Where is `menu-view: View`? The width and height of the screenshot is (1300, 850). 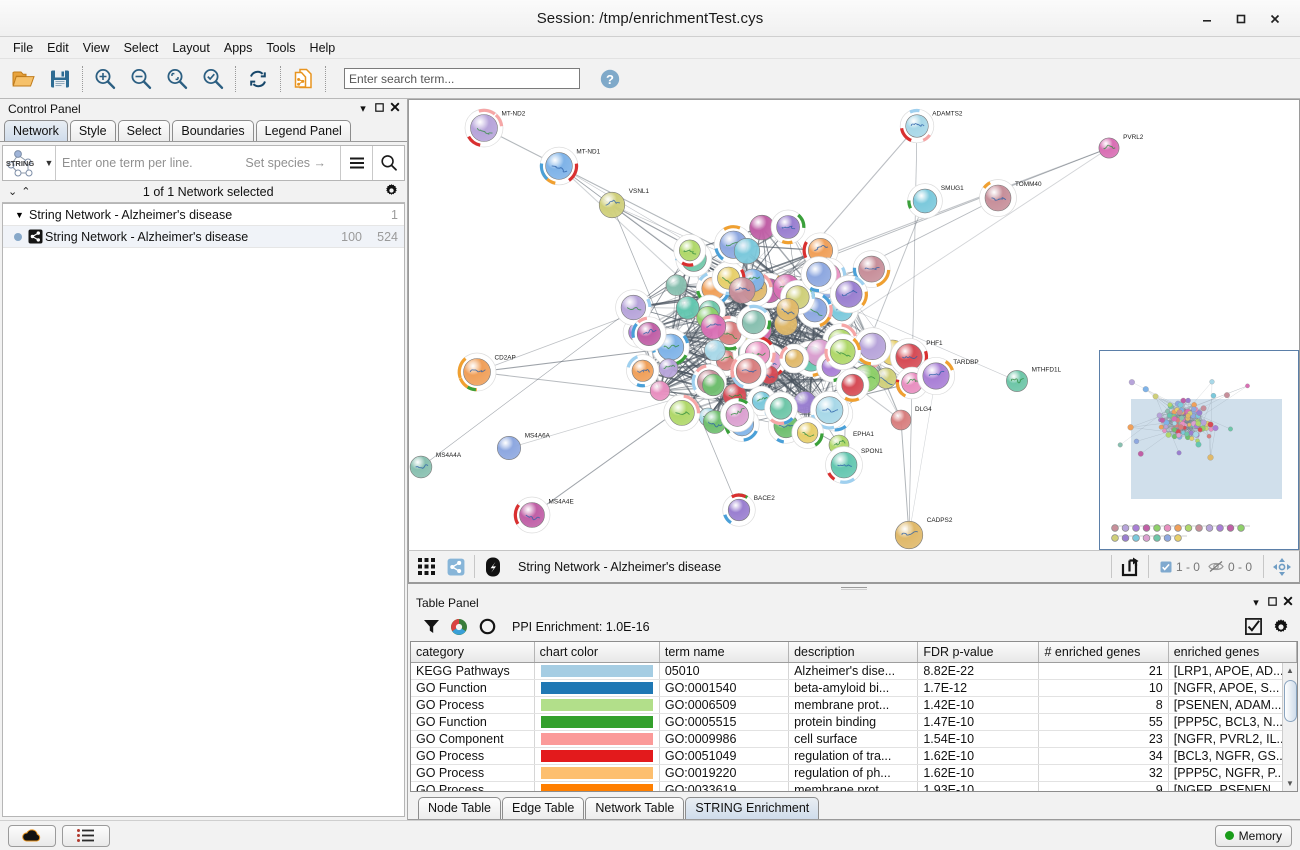
menu-view: View is located at coordinates (96, 47).